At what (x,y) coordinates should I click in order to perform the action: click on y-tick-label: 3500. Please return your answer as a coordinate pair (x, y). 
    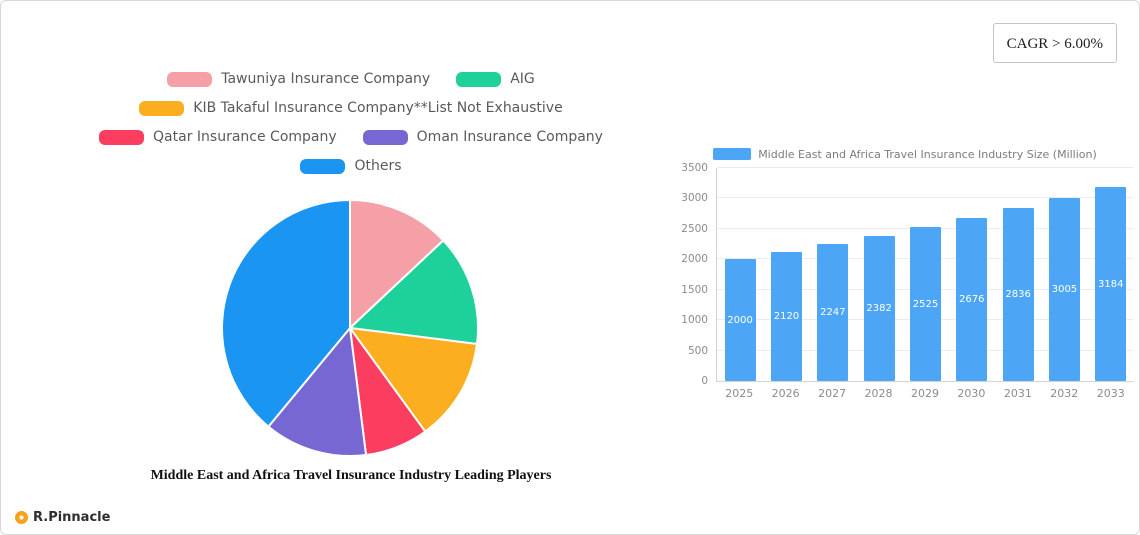
    Looking at the image, I should click on (694, 168).